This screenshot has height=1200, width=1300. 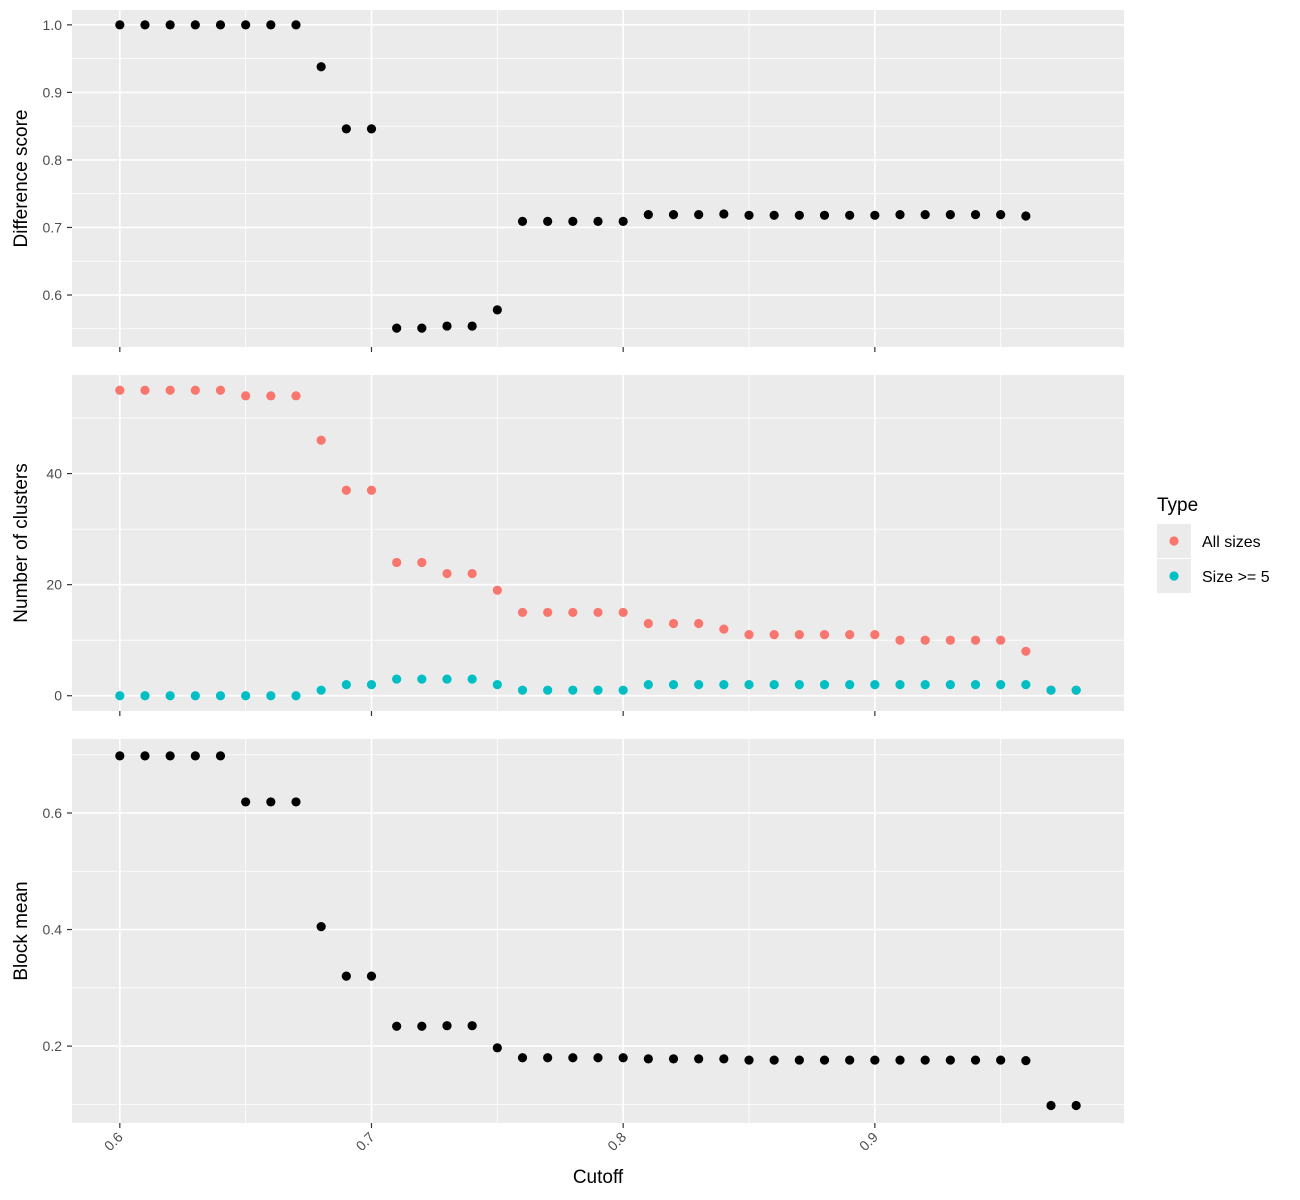 What do you see at coordinates (598, 1177) in the screenshot?
I see `x-axis-title: Cutoff` at bounding box center [598, 1177].